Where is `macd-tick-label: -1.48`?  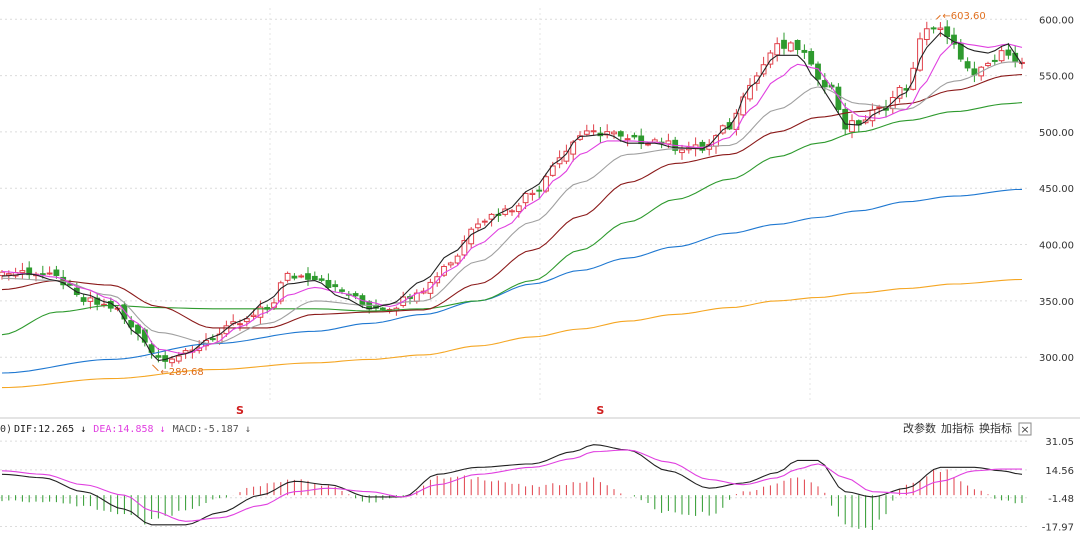 macd-tick-label: -1.48 is located at coordinates (1061, 499).